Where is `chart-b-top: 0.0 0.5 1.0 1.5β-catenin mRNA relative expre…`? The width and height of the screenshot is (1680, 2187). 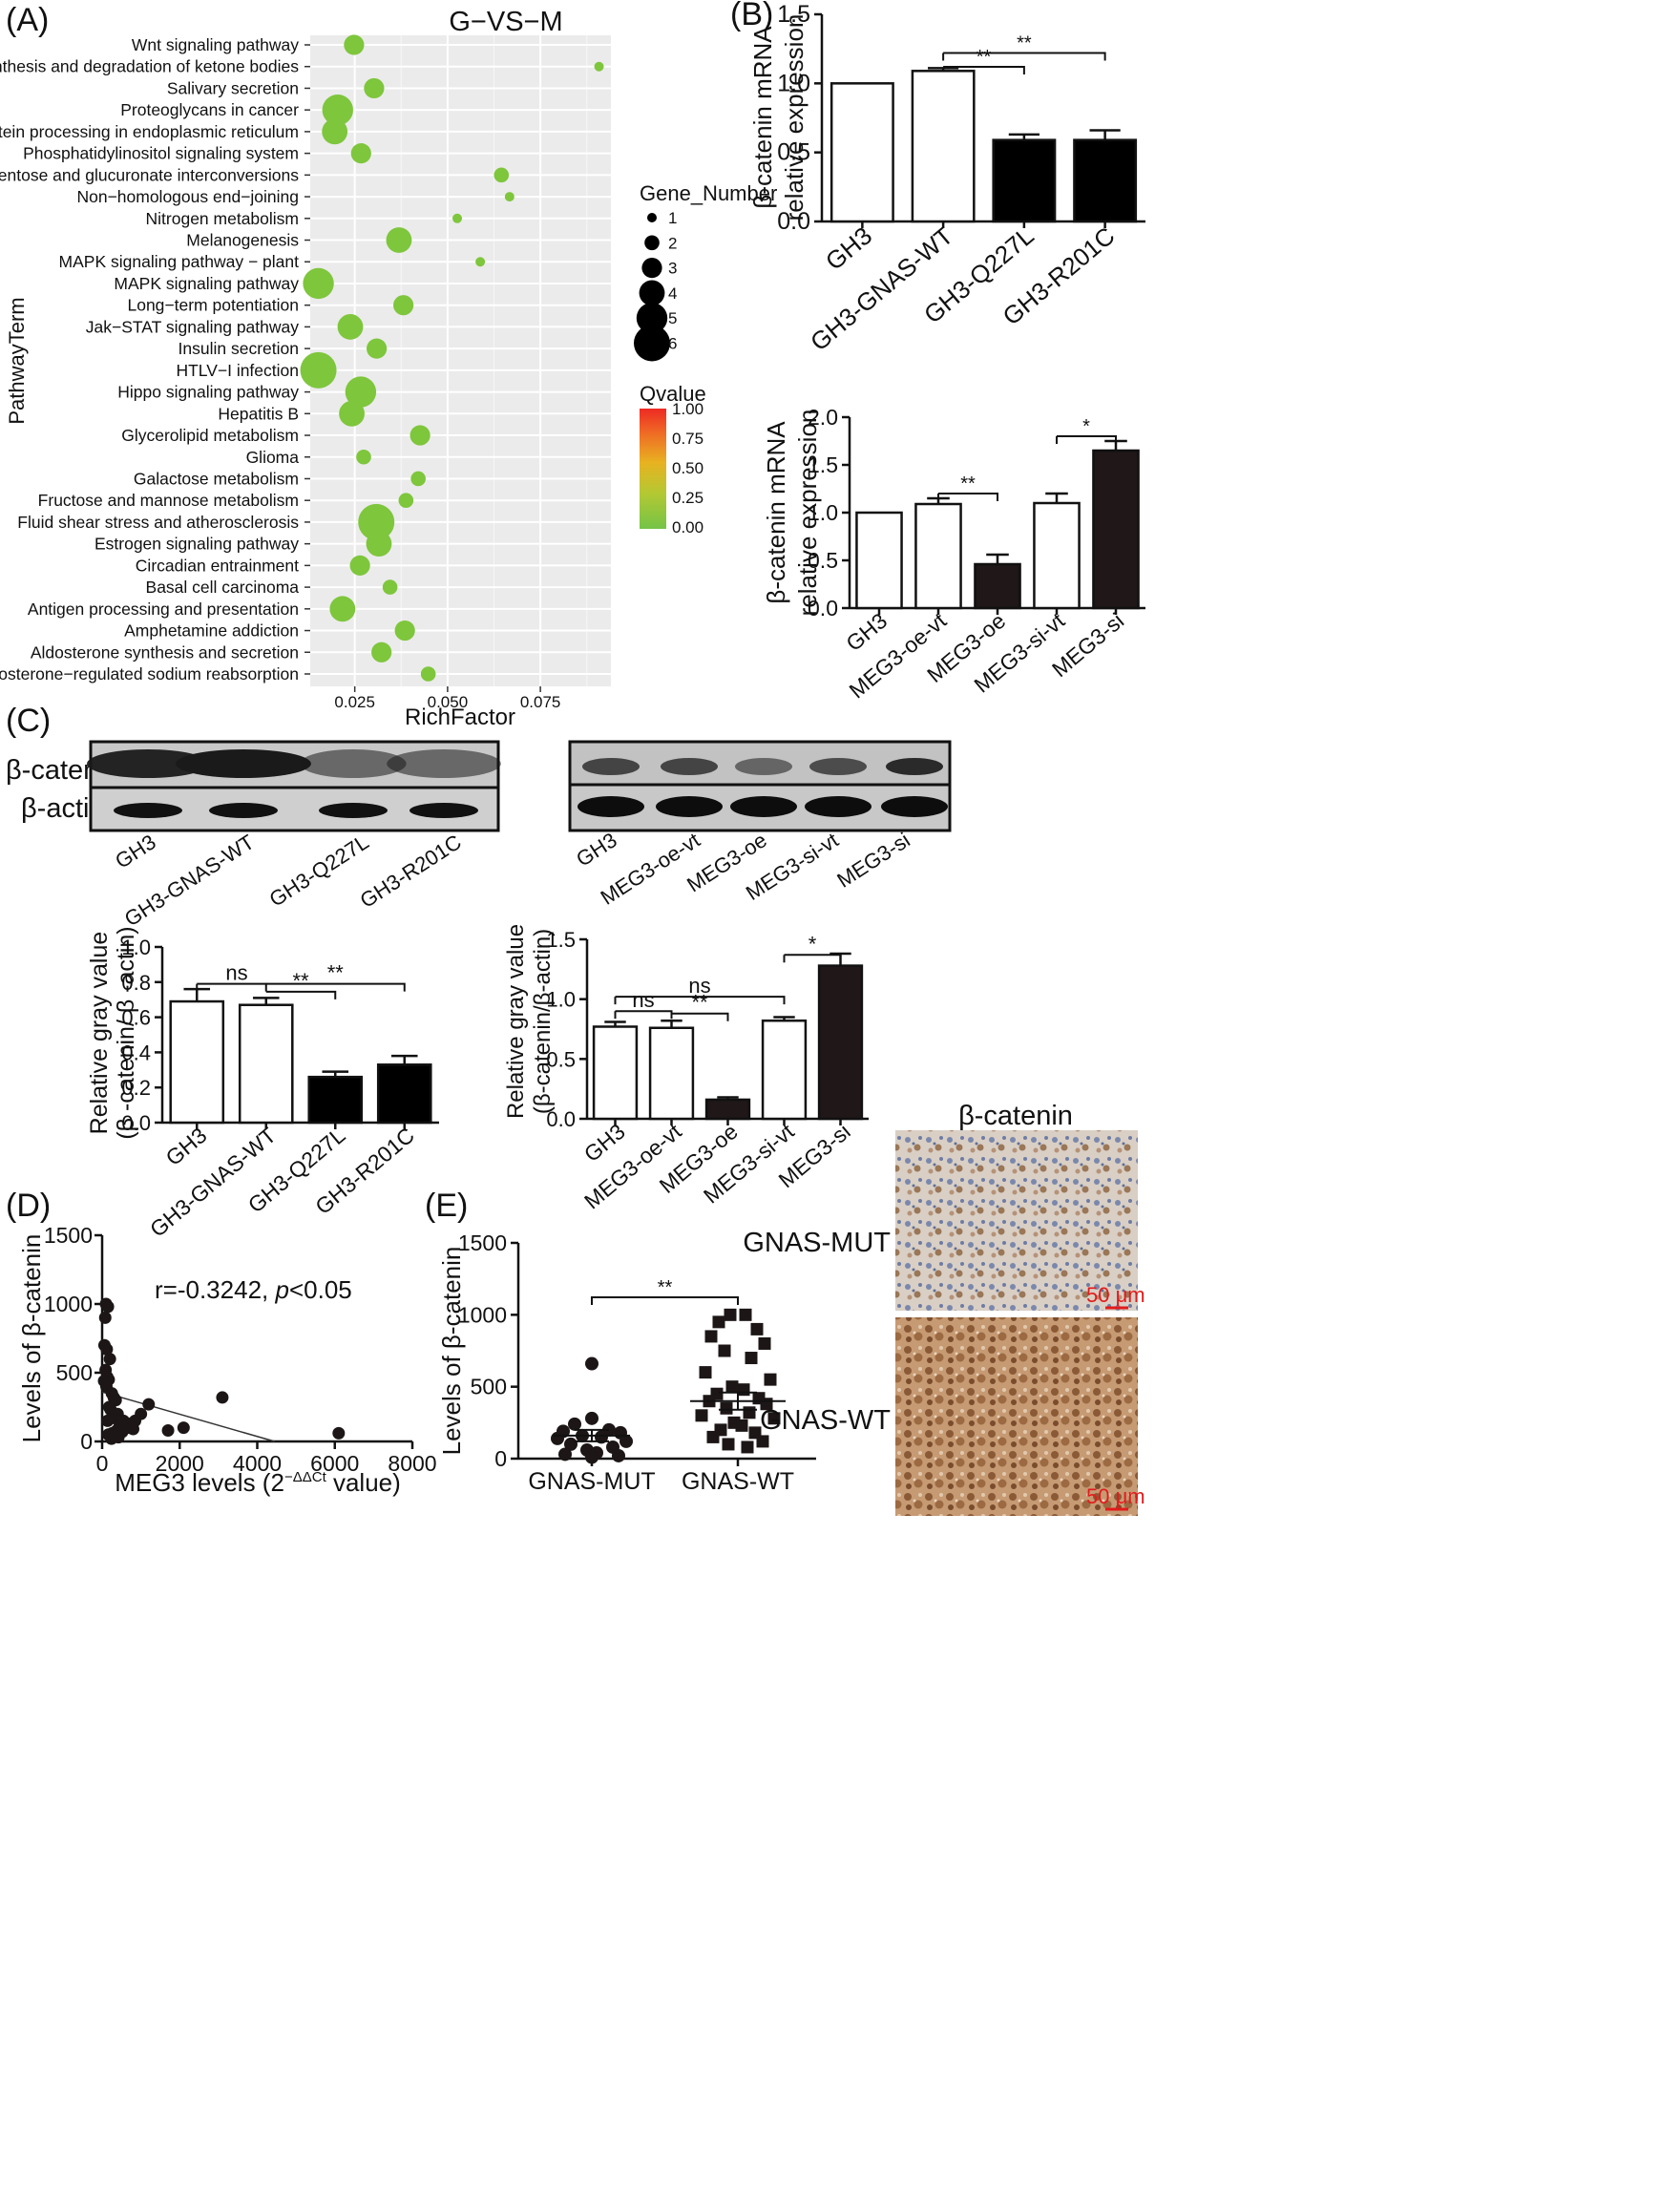 chart-b-top: 0.0 0.5 1.0 1.5β-catenin mRNA relative expre… is located at coordinates (947, 178).